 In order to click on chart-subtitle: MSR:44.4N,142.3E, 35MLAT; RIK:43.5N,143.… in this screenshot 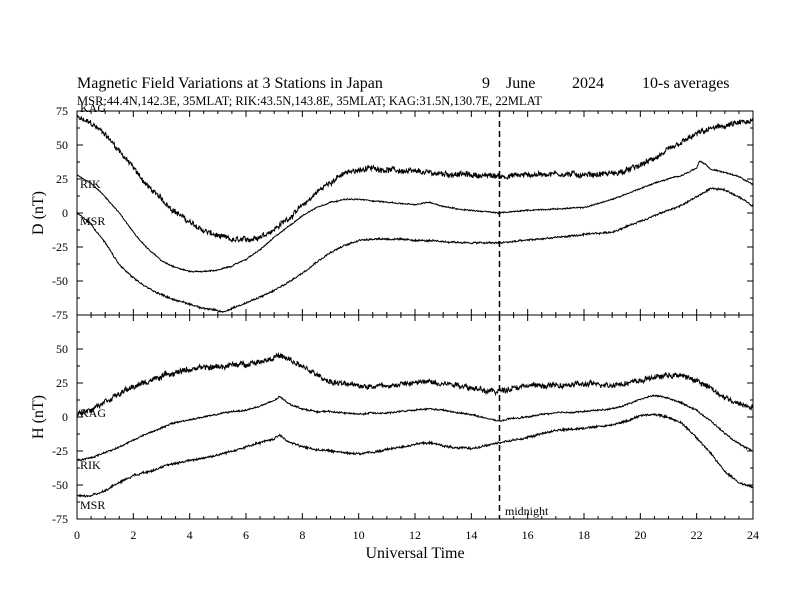, I will do `click(309, 101)`.